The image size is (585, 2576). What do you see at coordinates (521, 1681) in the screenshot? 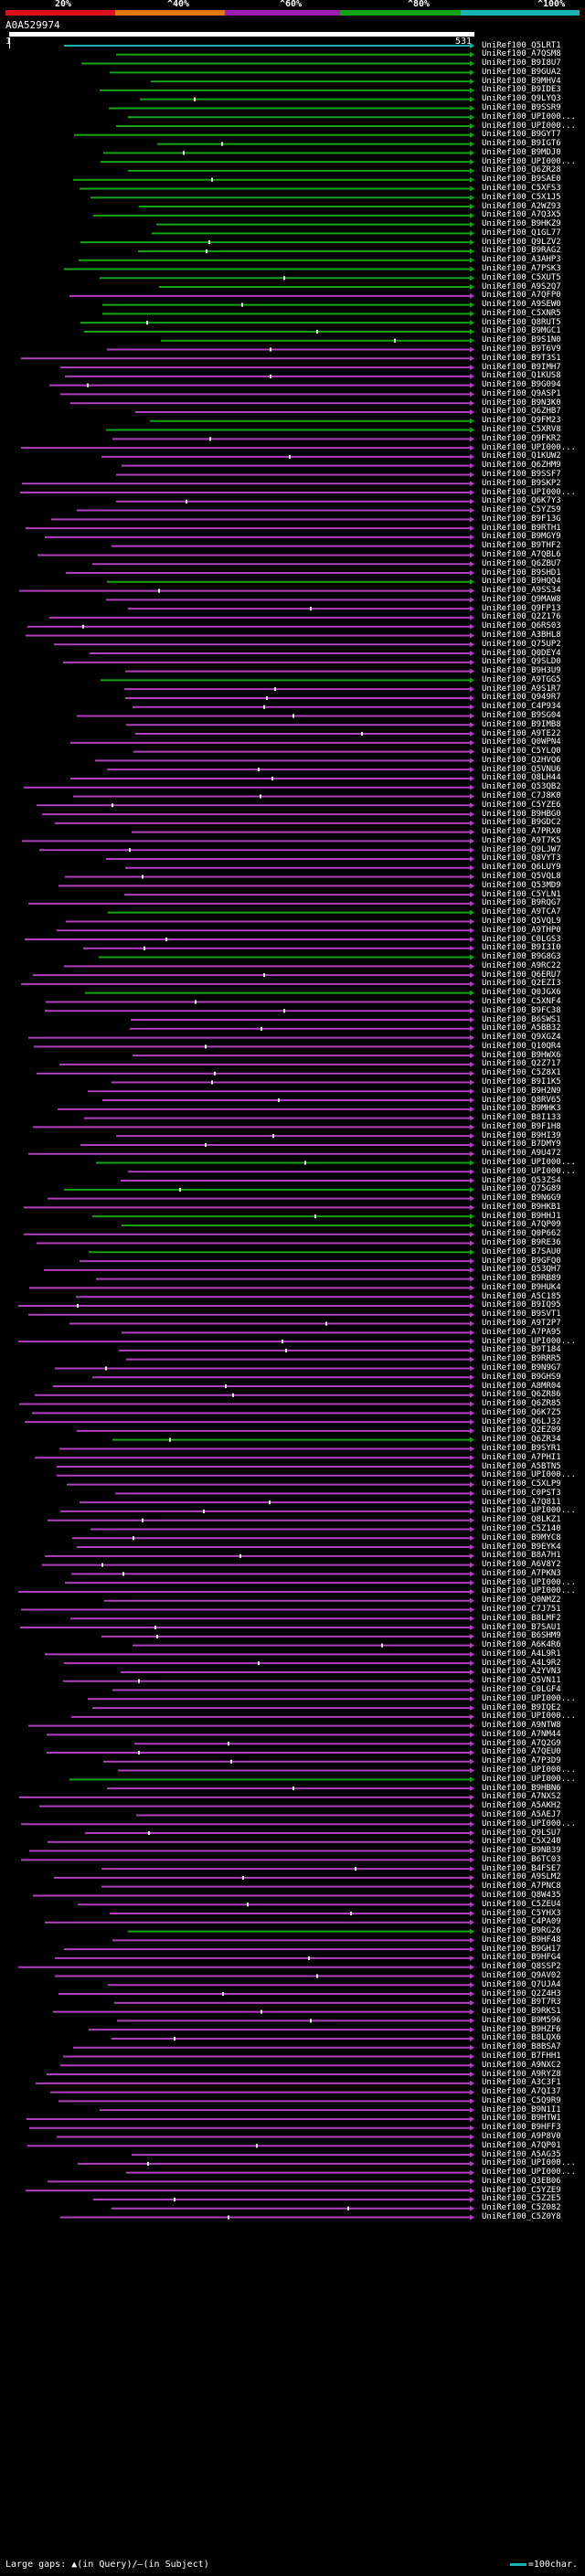
I see `hit-label: UniRef100_Q5VN11` at bounding box center [521, 1681].